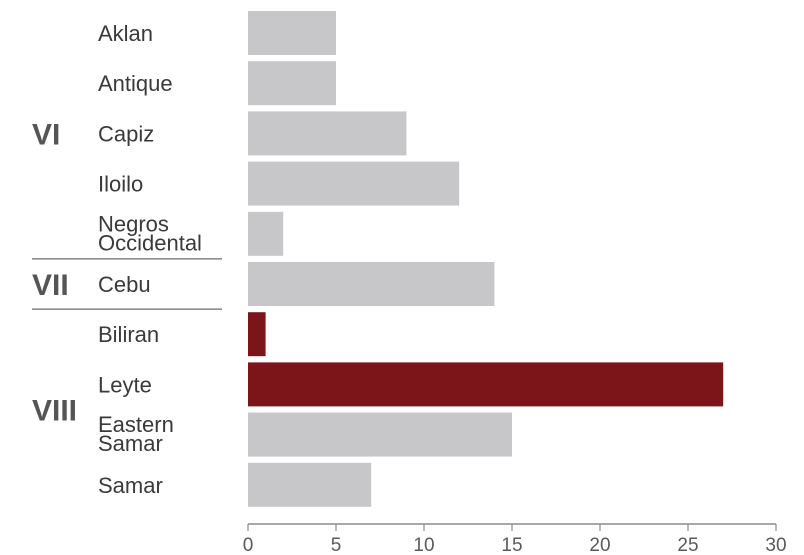 Image resolution: width=804 pixels, height=555 pixels. I want to click on category-label-samar: Samar, so click(130, 485).